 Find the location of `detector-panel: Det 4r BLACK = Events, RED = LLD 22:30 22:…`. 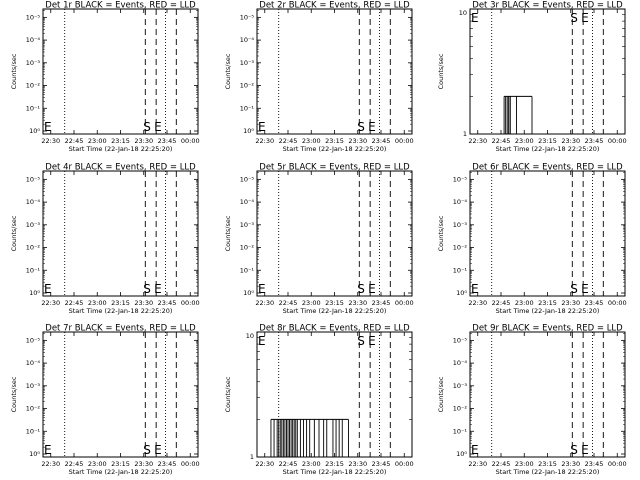

detector-panel: Det 4r BLACK = Events, RED = LLD 22:30 22:… is located at coordinates (105, 239).